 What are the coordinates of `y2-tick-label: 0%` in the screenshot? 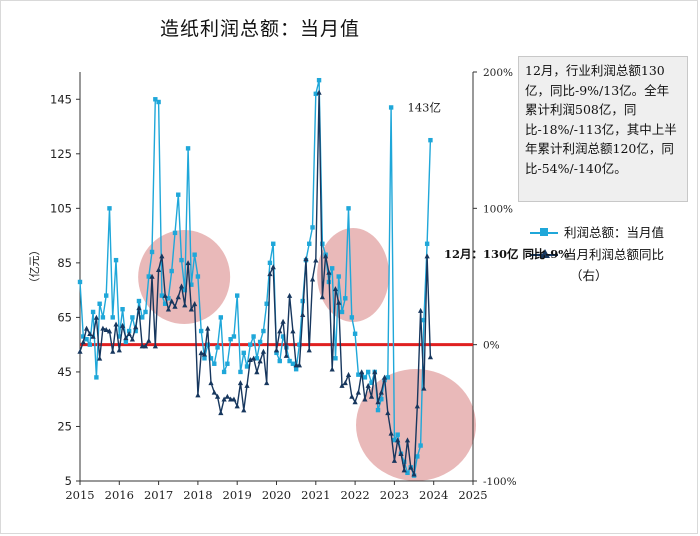 It's located at (491, 346).